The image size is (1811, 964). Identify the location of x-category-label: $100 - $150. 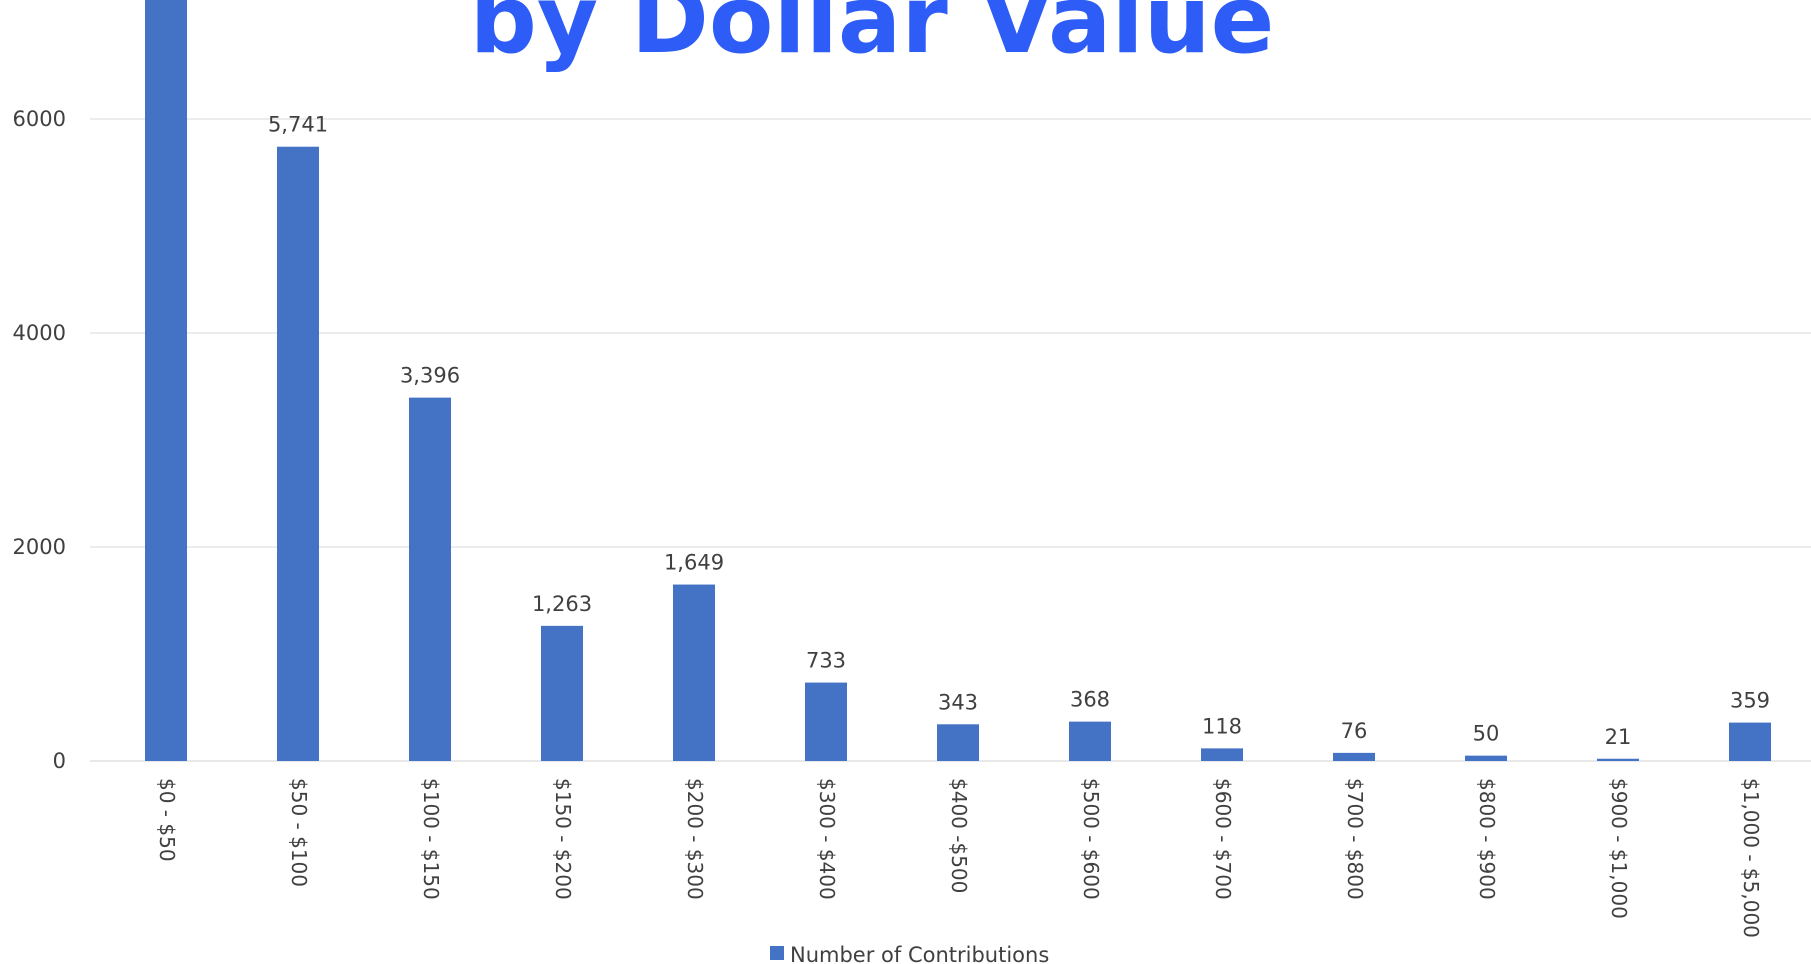
(431, 839).